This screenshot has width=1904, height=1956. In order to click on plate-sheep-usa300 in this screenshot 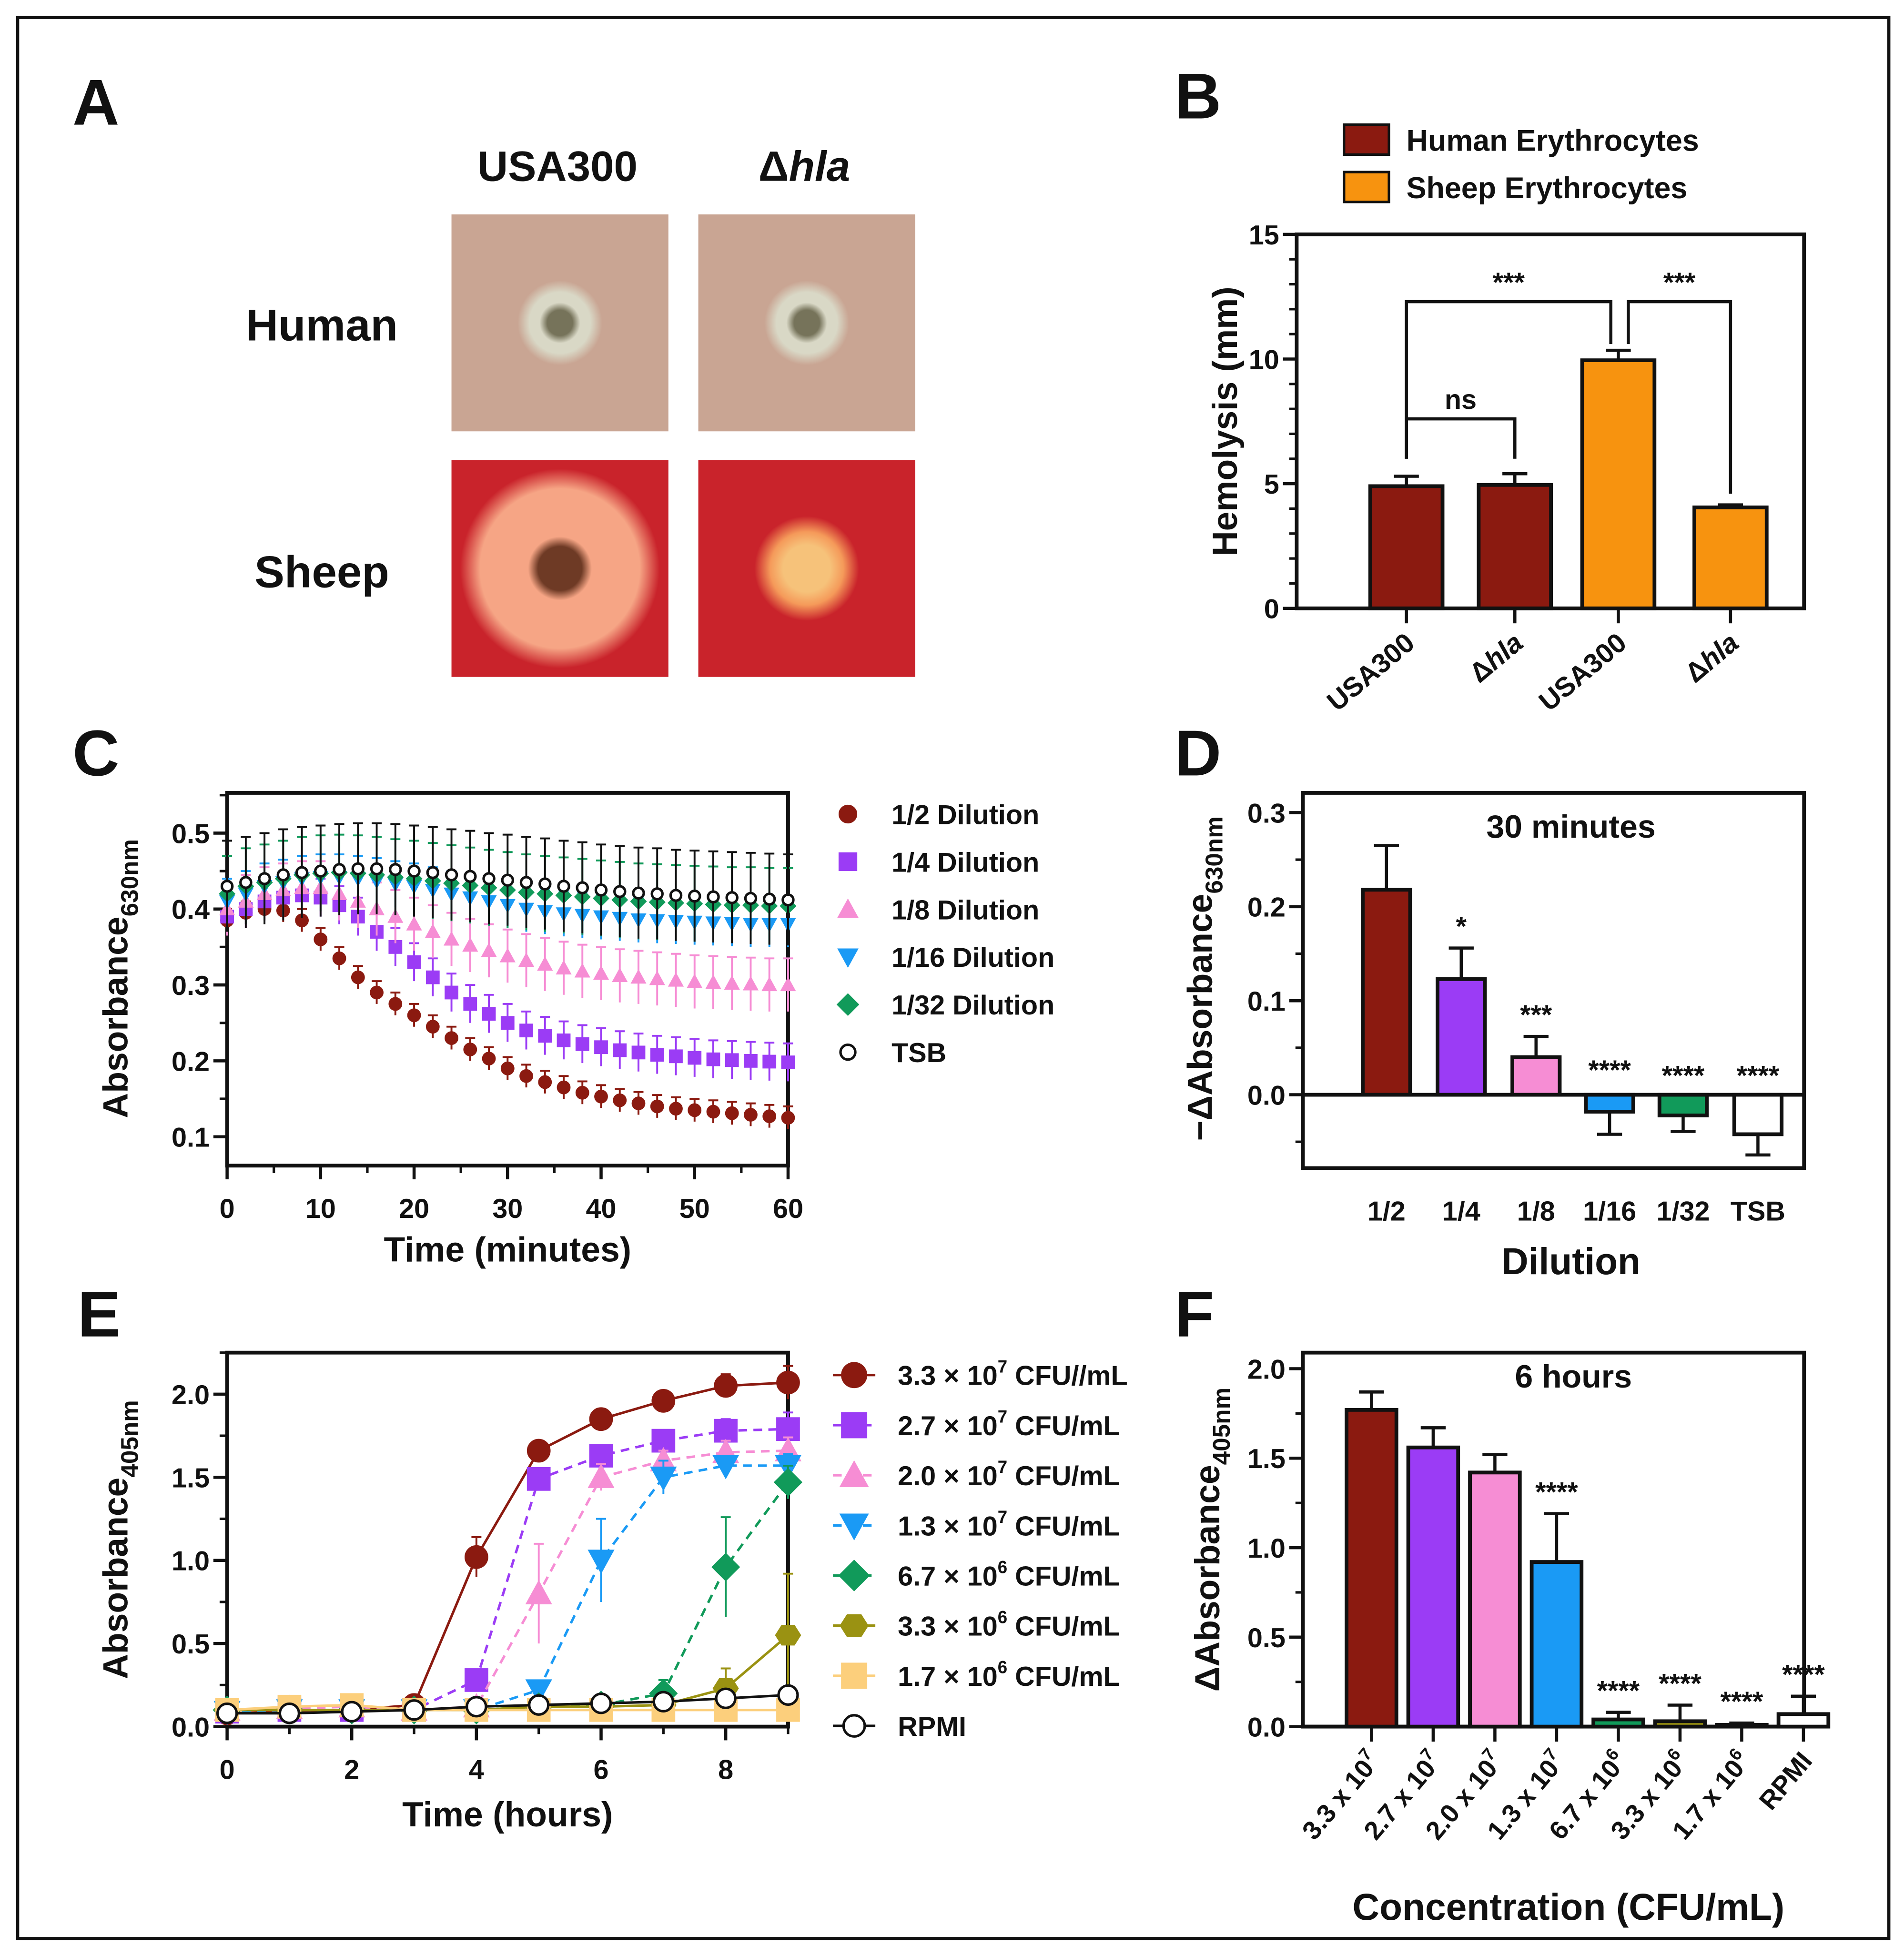, I will do `click(559, 568)`.